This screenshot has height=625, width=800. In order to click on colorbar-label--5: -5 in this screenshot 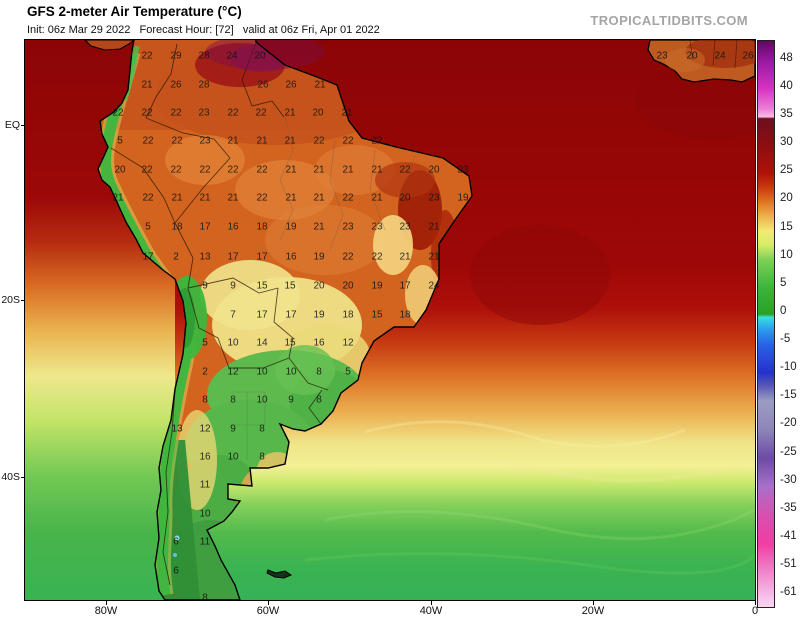, I will do `click(785, 339)`.